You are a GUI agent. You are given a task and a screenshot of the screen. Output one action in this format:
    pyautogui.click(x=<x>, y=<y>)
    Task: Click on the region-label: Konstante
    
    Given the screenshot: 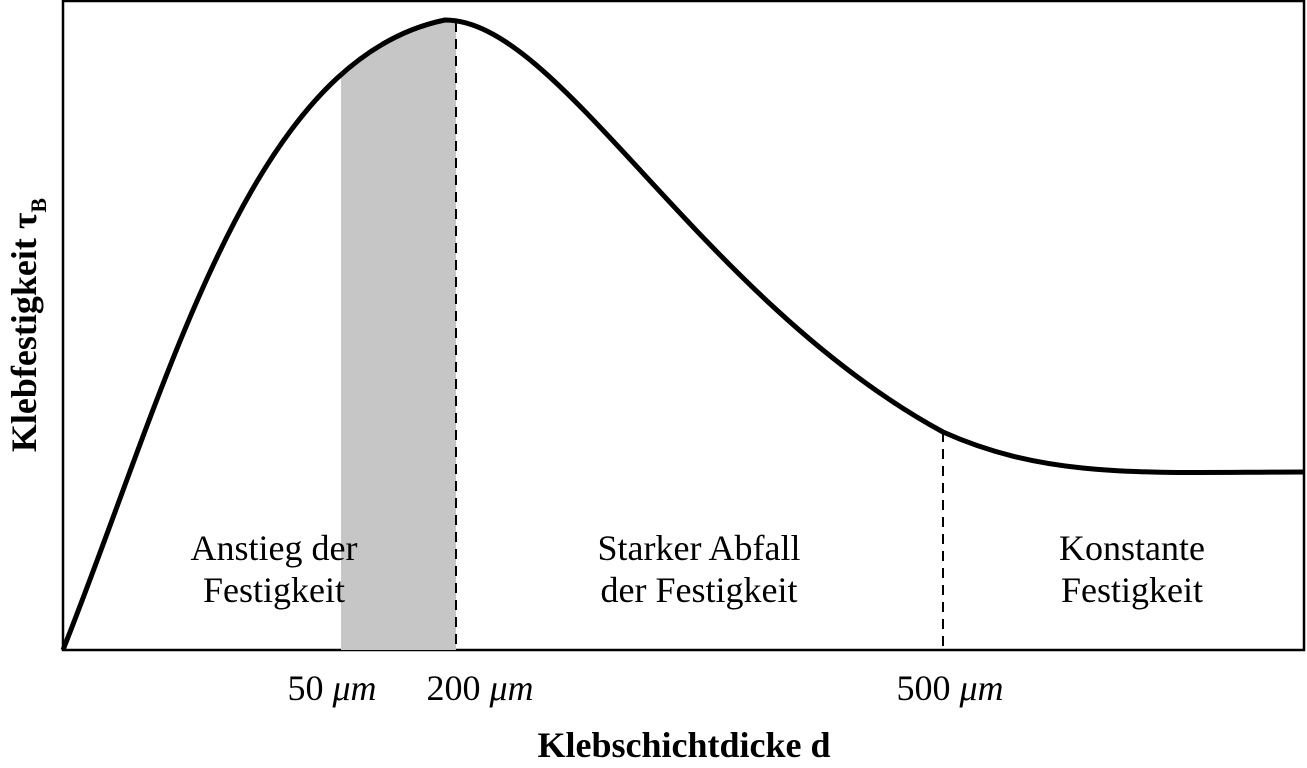 What is the action you would take?
    pyautogui.click(x=1132, y=548)
    